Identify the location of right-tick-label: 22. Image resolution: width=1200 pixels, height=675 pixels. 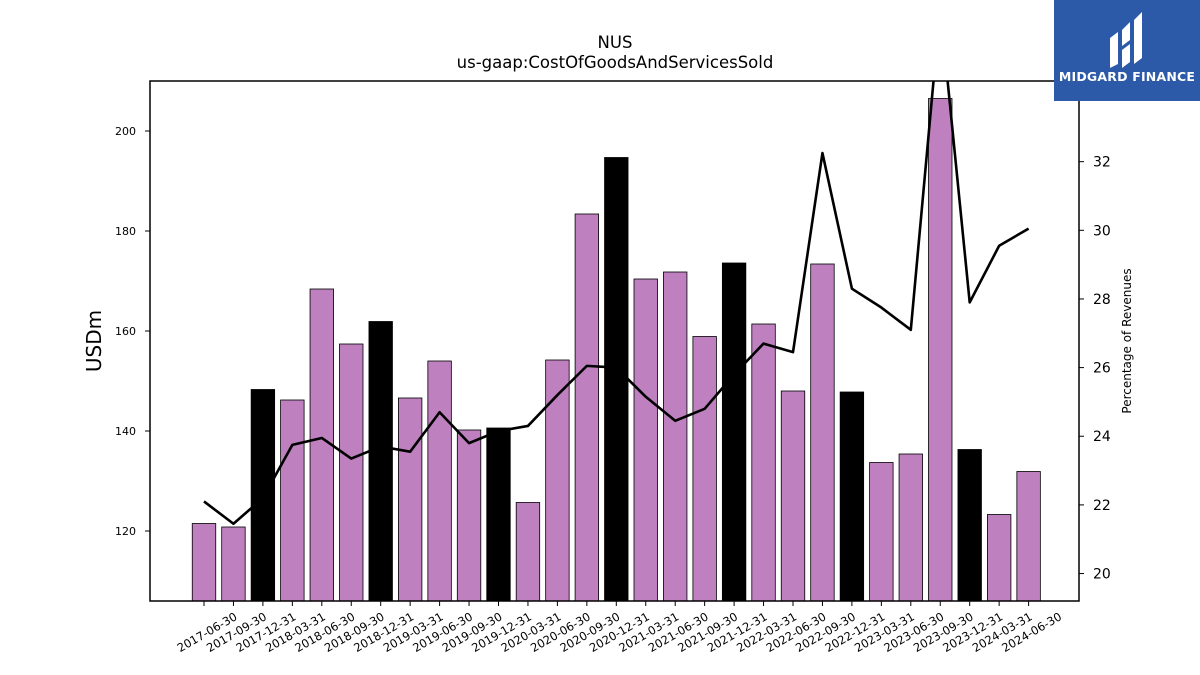
(1102, 506).